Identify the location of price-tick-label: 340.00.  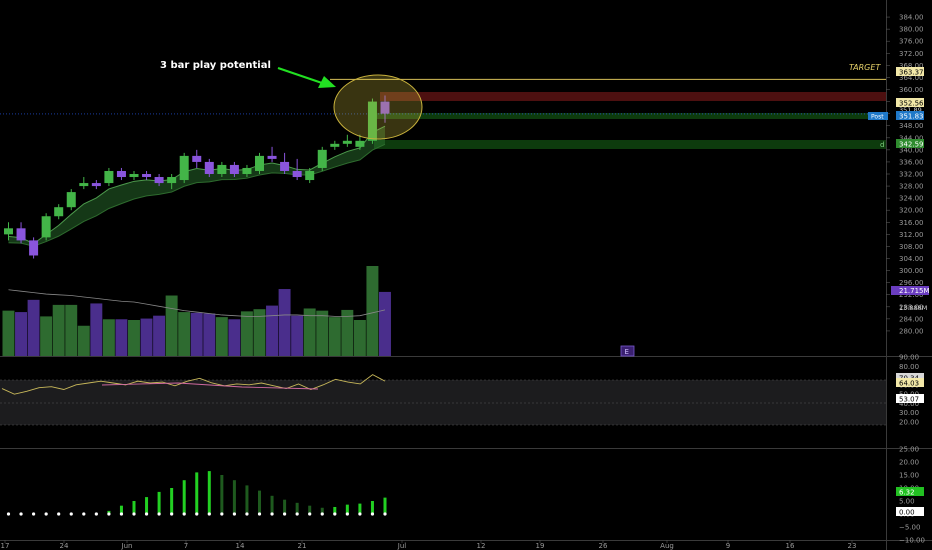
(911, 150).